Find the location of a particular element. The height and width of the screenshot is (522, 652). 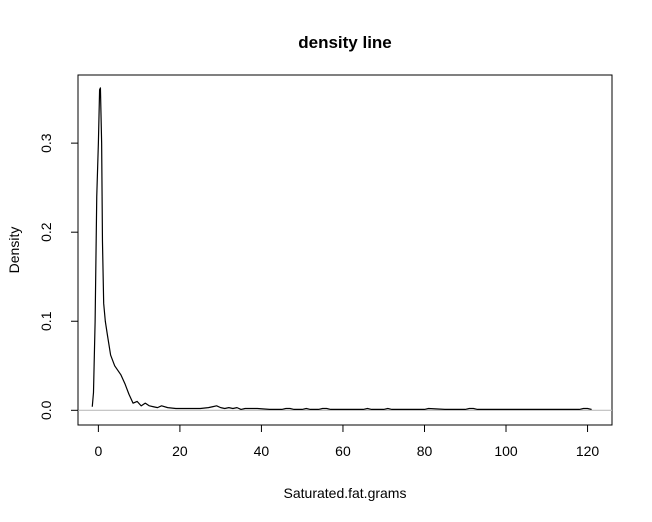

x-tick-label: 20 is located at coordinates (180, 451).